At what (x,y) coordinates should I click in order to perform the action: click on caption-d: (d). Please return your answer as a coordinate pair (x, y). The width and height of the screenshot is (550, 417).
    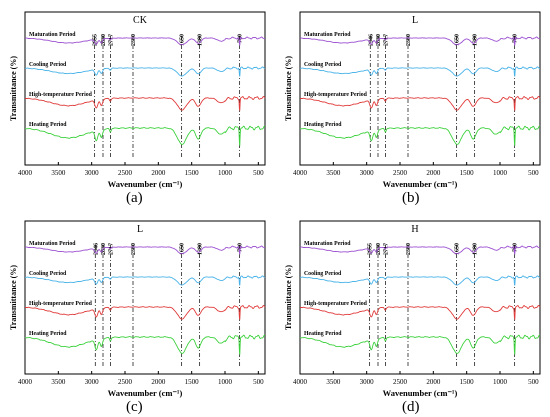
    Looking at the image, I should click on (411, 407).